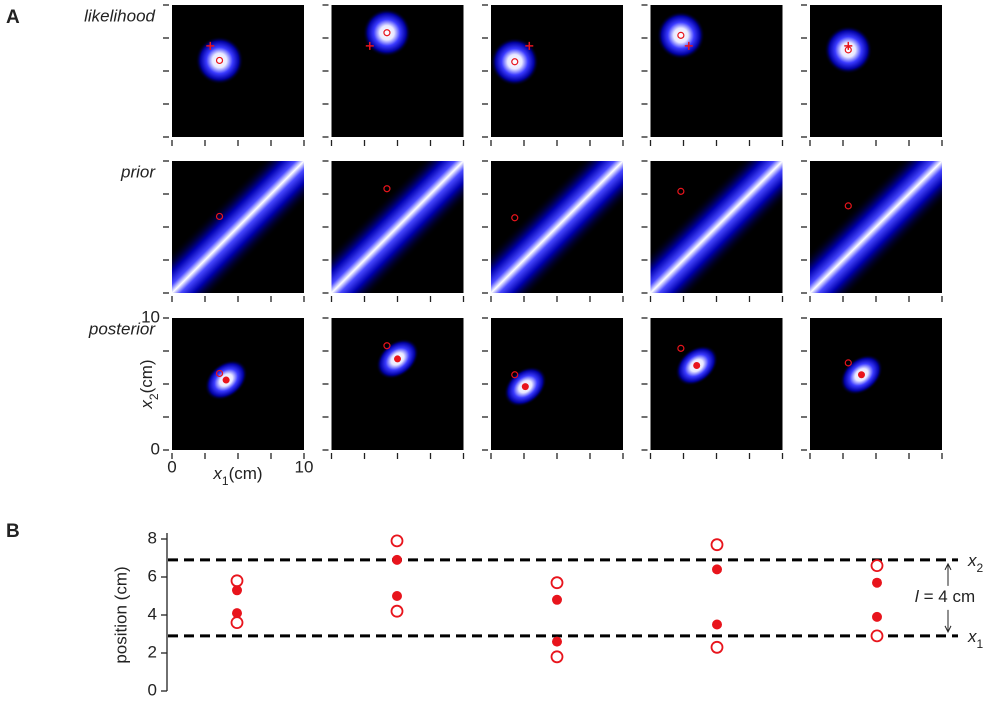 The height and width of the screenshot is (704, 992). I want to click on span-label: l = 4 cm, so click(945, 596).